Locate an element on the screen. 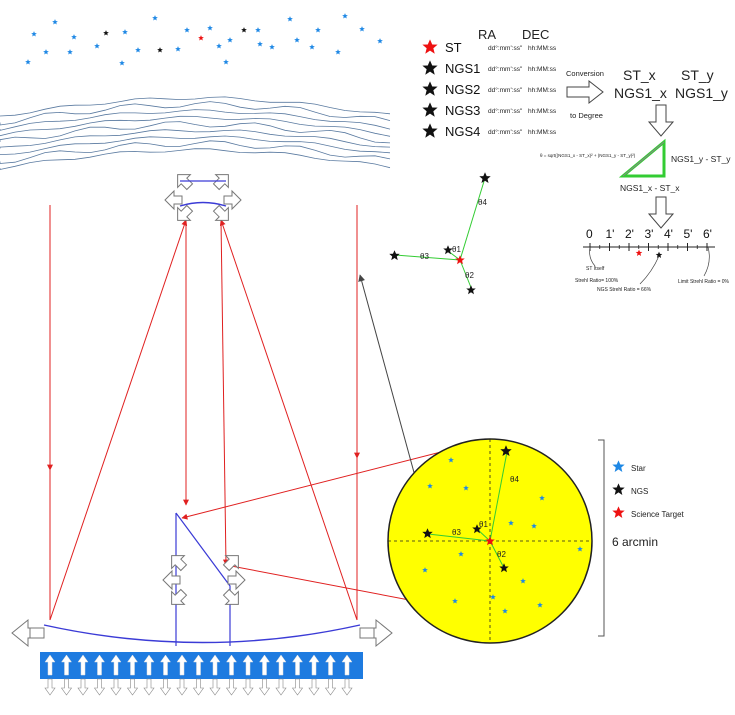 This screenshot has width=735, height=715. scale-tick-label: 4' is located at coordinates (668, 234).